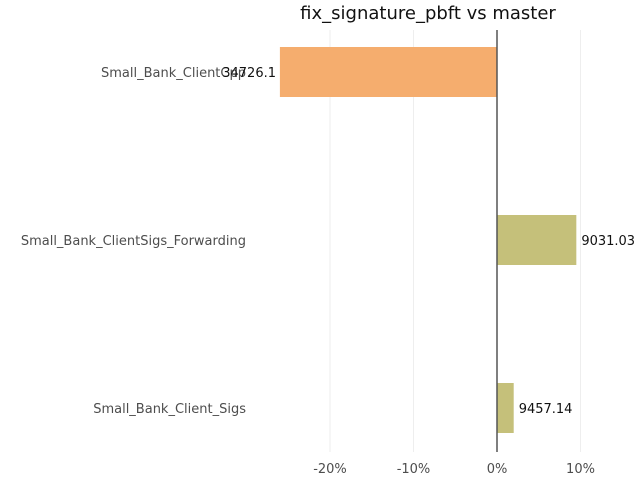 Image resolution: width=640 pixels, height=480 pixels. I want to click on data-label: 34726.1, so click(249, 73).